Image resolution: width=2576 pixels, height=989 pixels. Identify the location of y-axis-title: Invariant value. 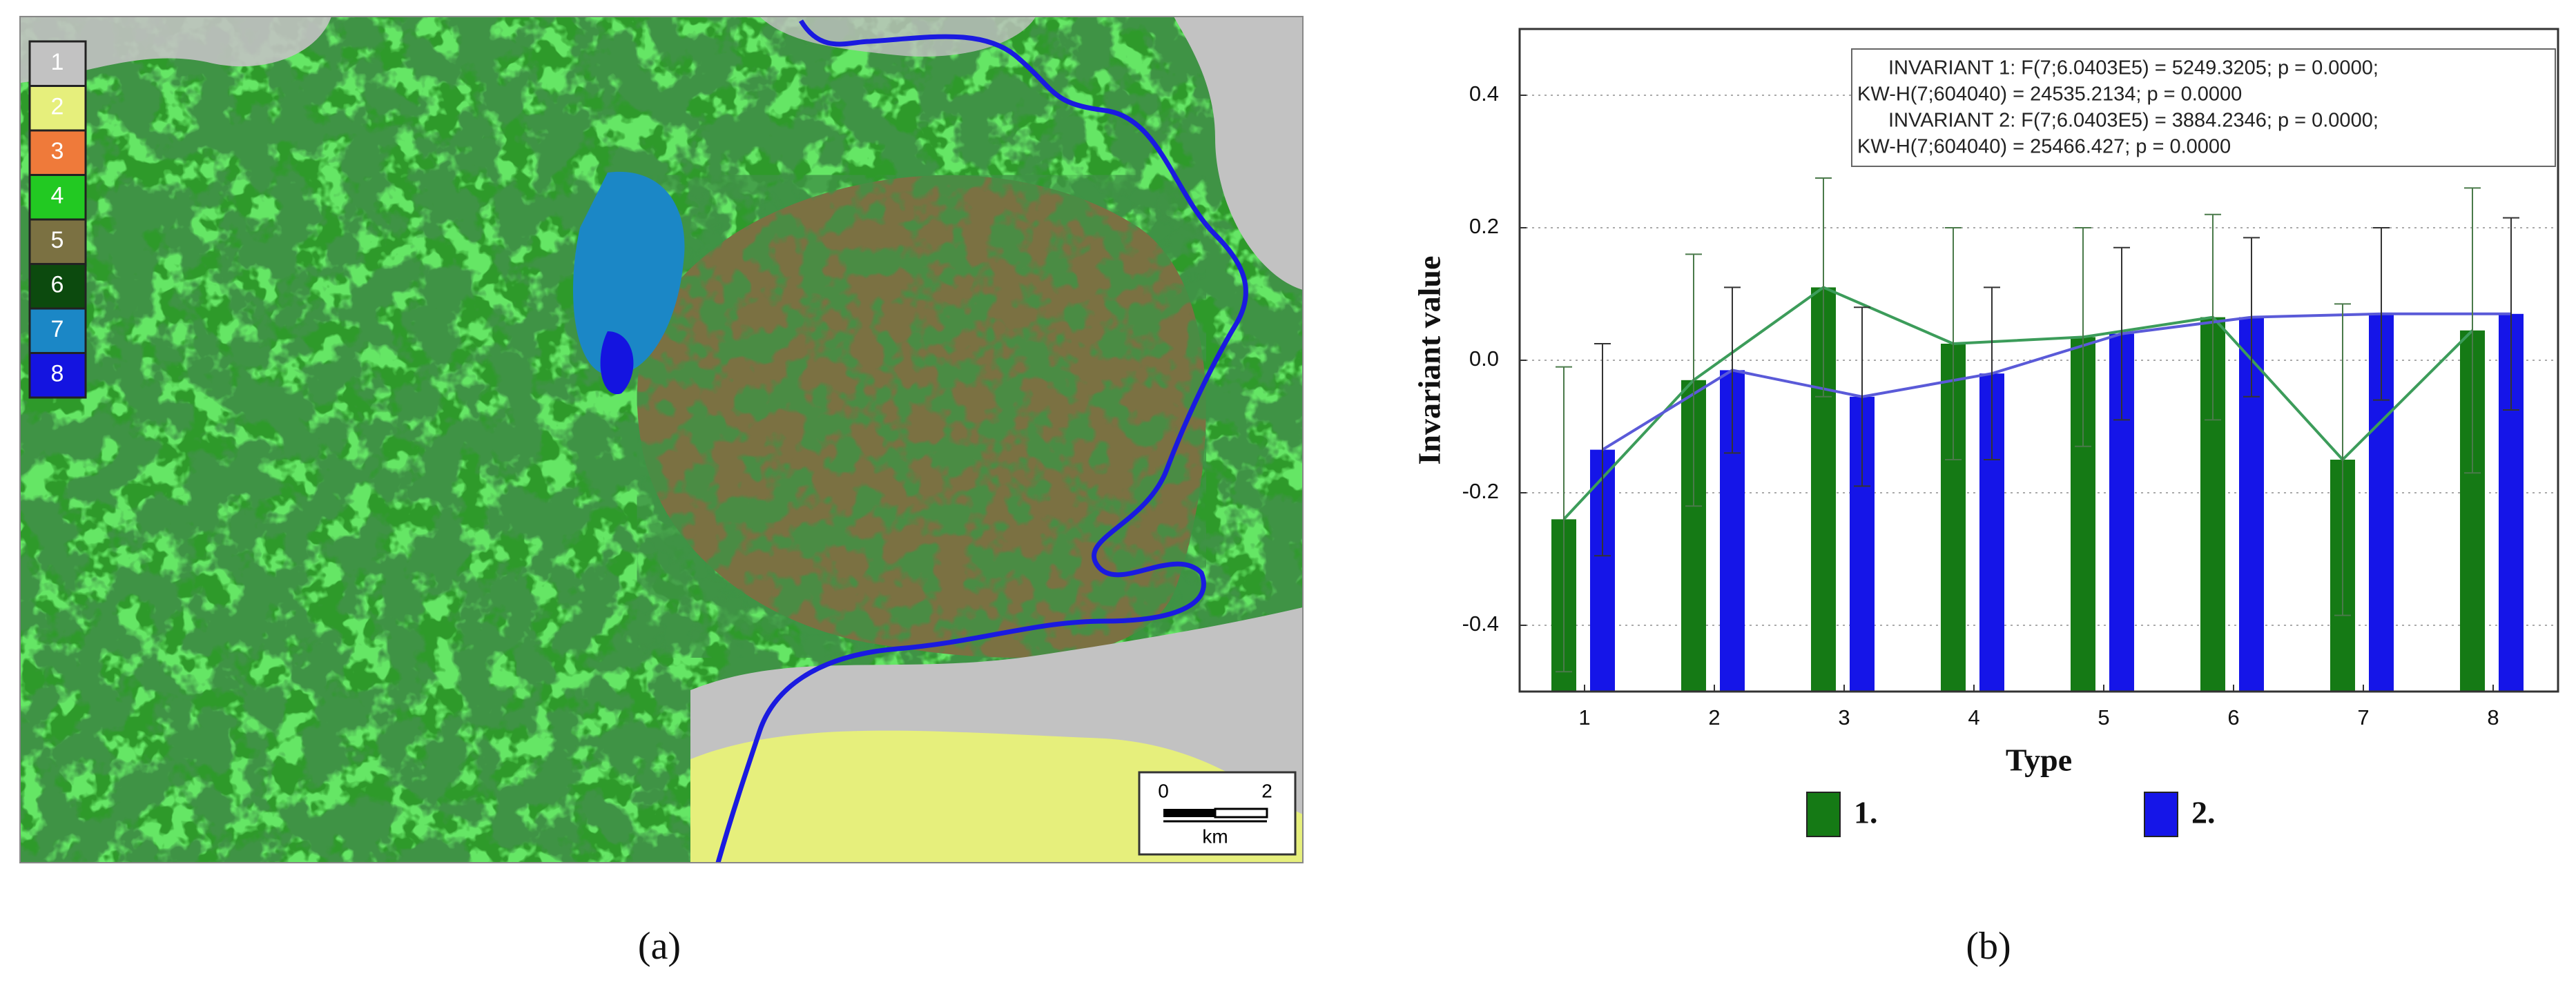
(1430, 361).